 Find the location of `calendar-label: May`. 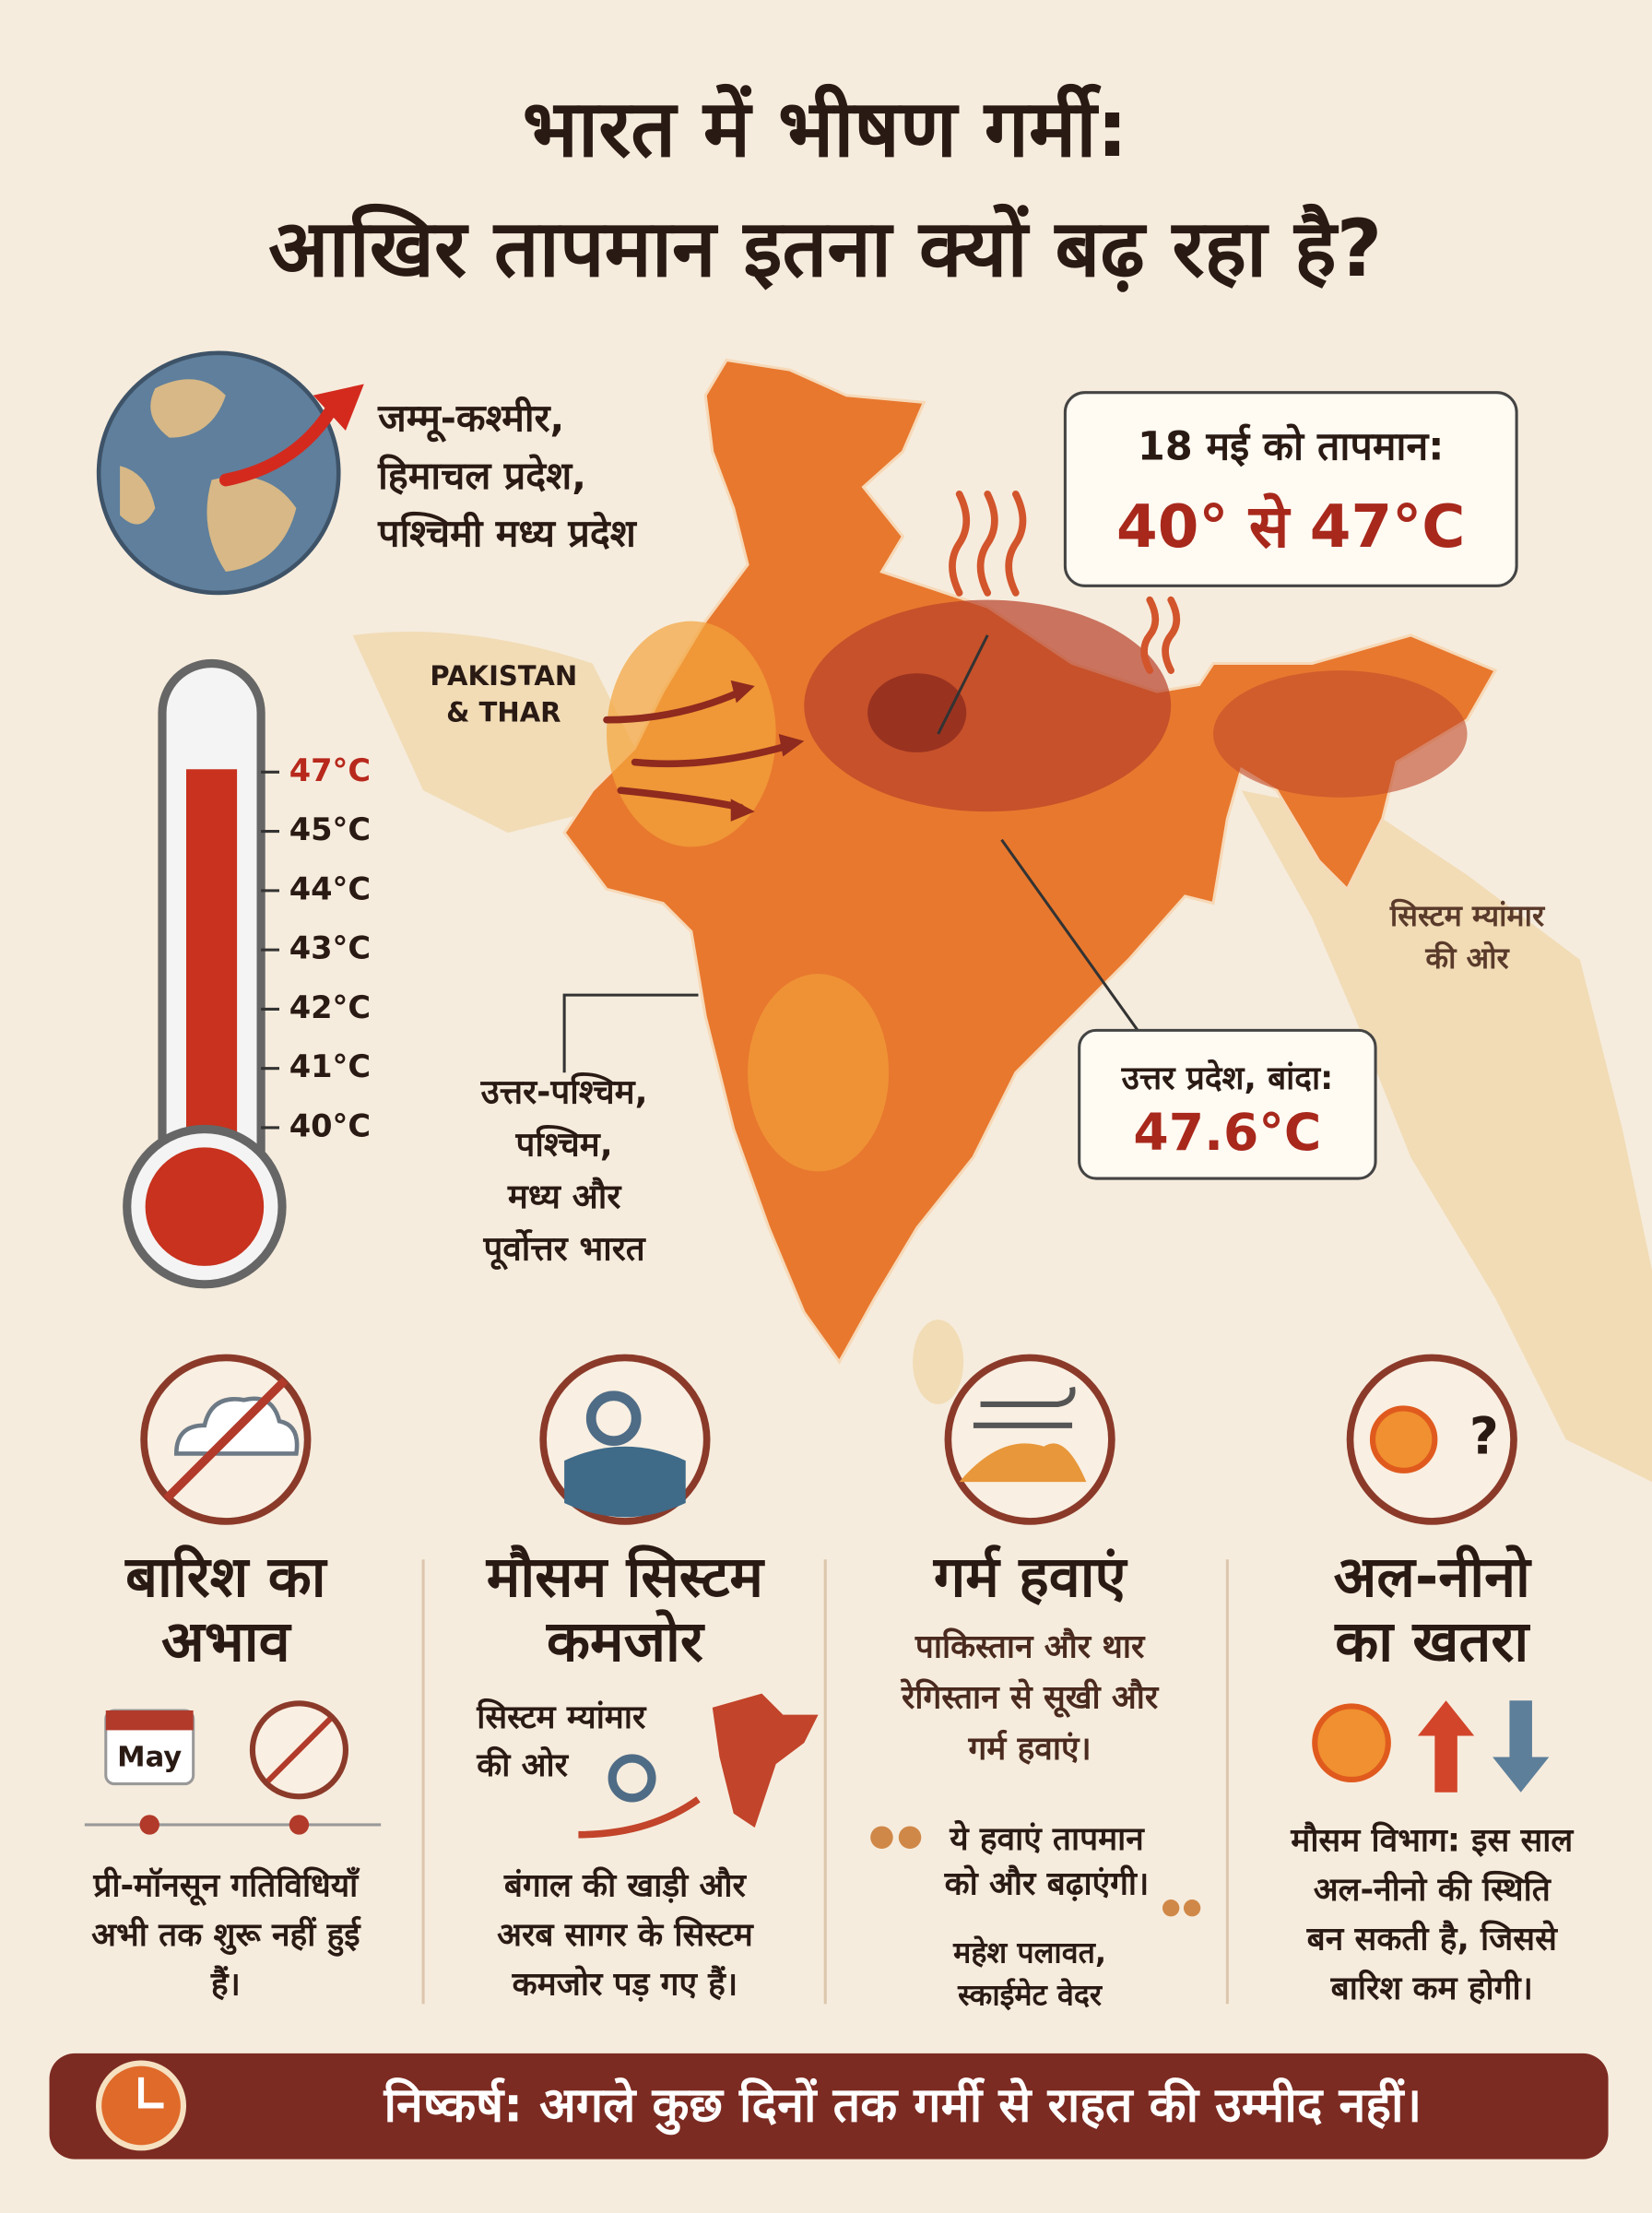

calendar-label: May is located at coordinates (149, 1758).